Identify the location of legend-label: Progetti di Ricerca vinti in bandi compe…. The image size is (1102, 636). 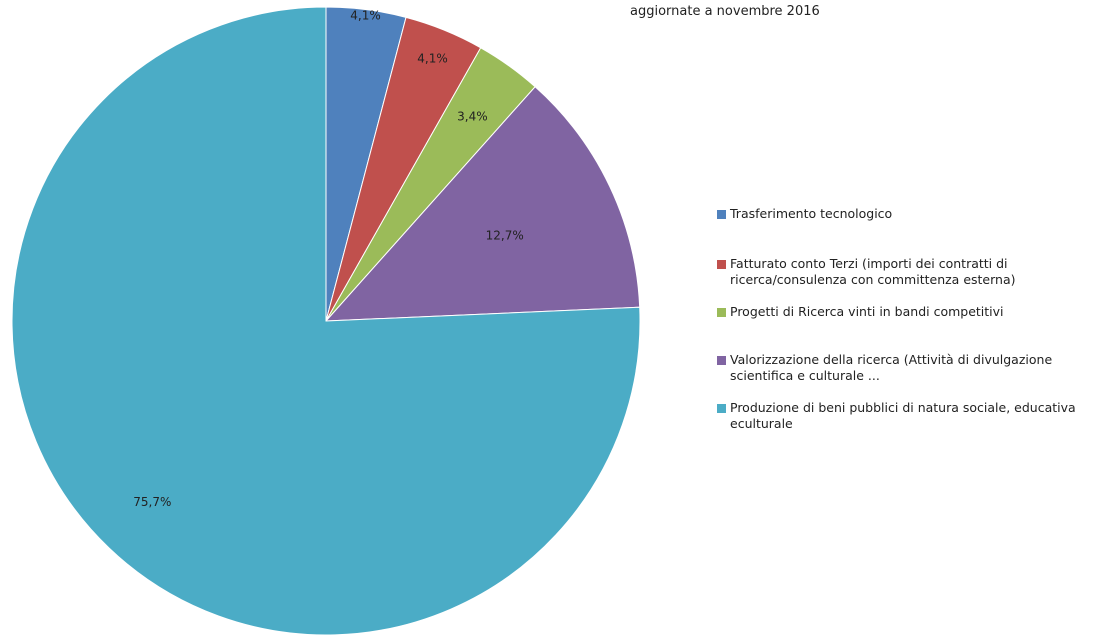
(867, 311).